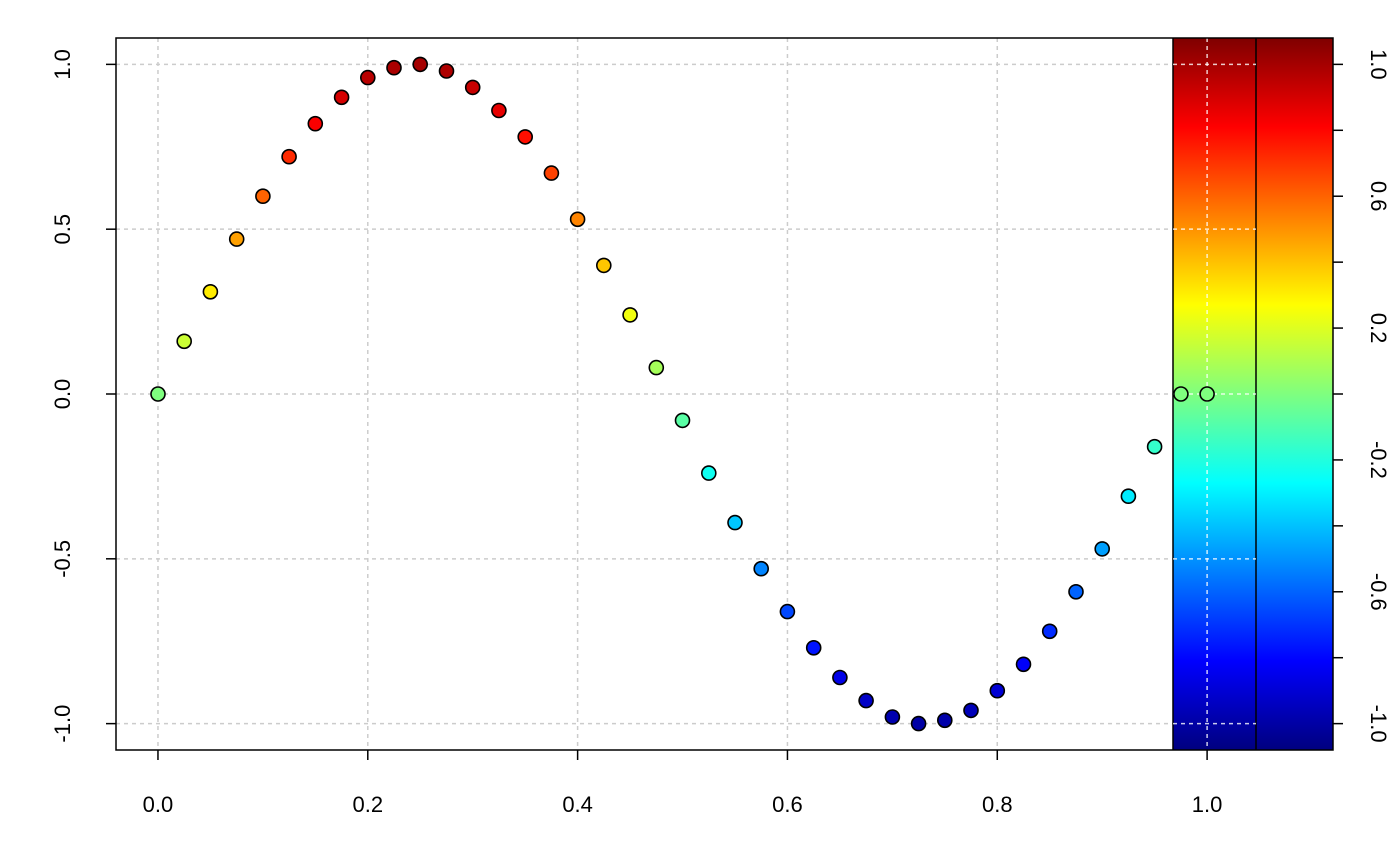 The image size is (1400, 866). Describe the element at coordinates (1378, 328) in the screenshot. I see `colorbar-tick-label: 0.2` at that location.